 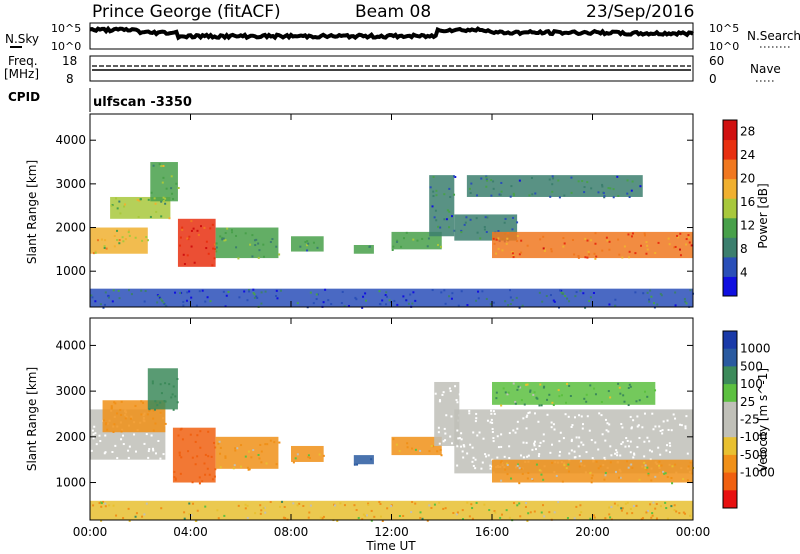 What do you see at coordinates (747, 226) in the screenshot?
I see `power-colorbar-tick-label: 12` at bounding box center [747, 226].